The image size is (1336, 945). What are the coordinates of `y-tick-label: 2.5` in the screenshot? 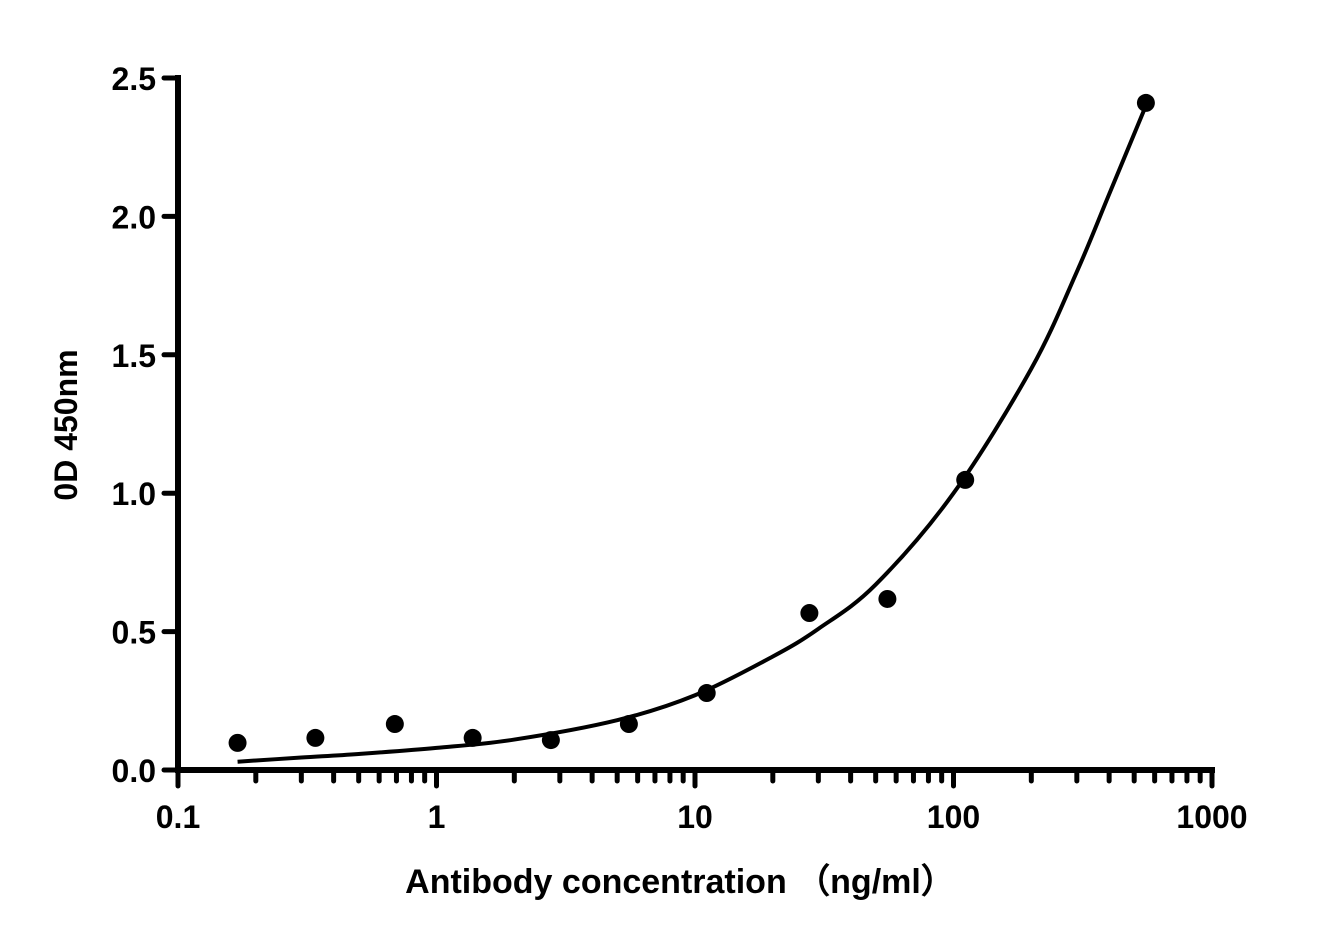 It's located at (134, 79).